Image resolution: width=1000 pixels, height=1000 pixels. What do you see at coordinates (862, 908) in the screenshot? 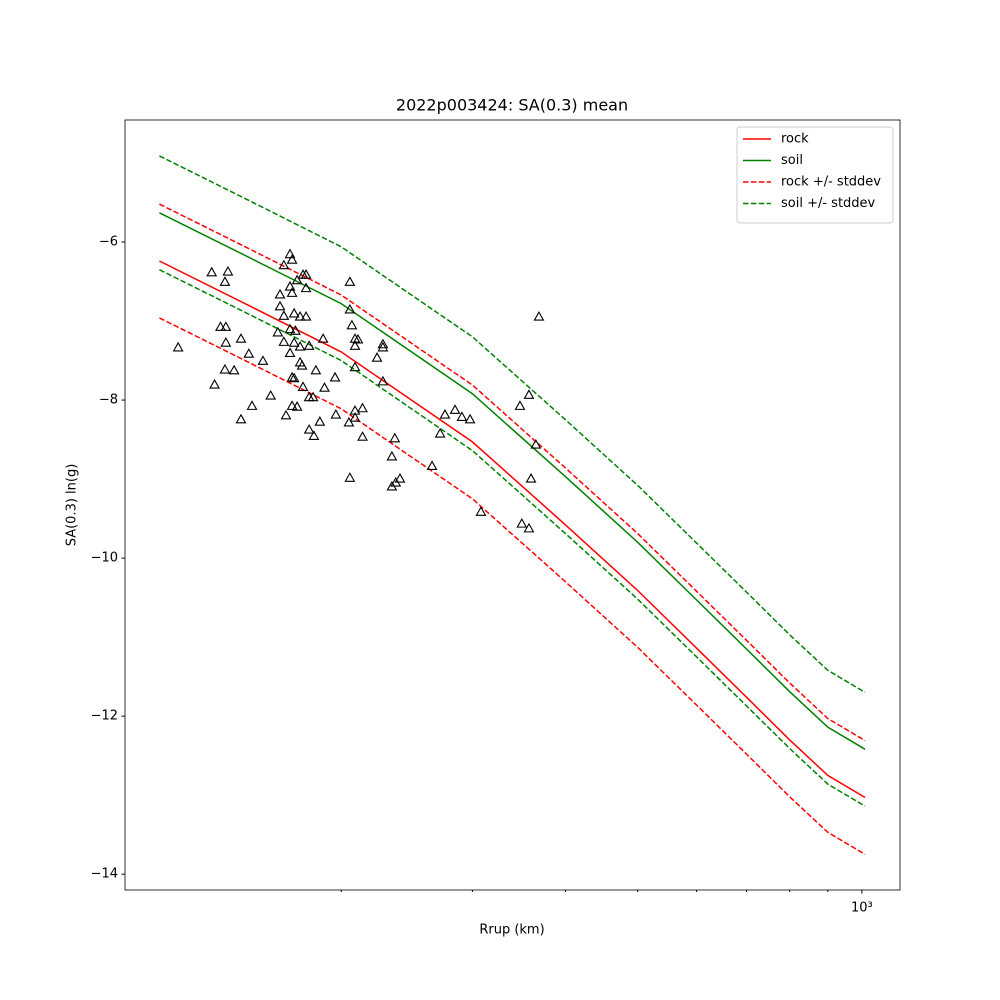
I see `x-tick-label: 10³` at bounding box center [862, 908].